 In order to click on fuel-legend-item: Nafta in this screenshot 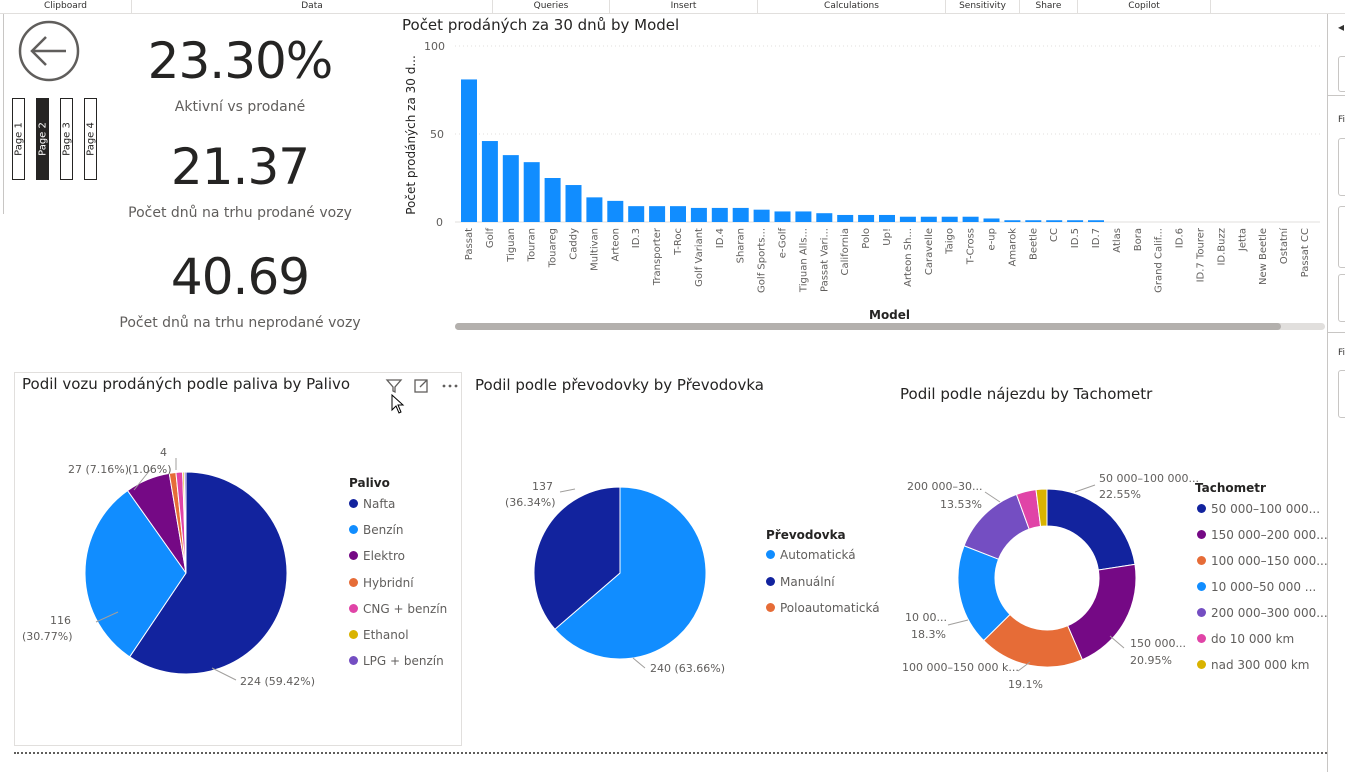, I will do `click(372, 504)`.